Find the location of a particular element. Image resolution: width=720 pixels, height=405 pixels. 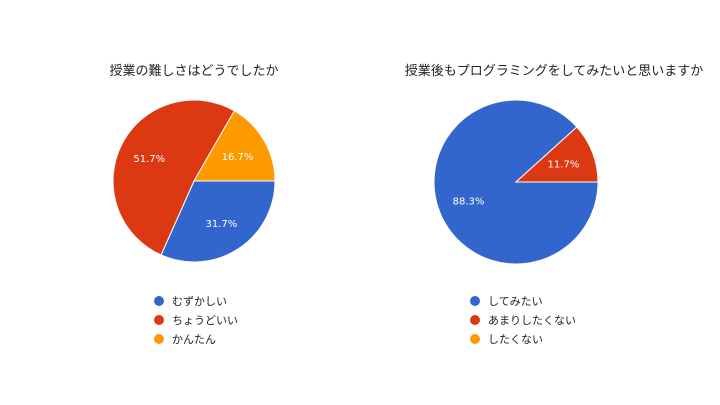

legend-item: したくない is located at coordinates (523, 338).